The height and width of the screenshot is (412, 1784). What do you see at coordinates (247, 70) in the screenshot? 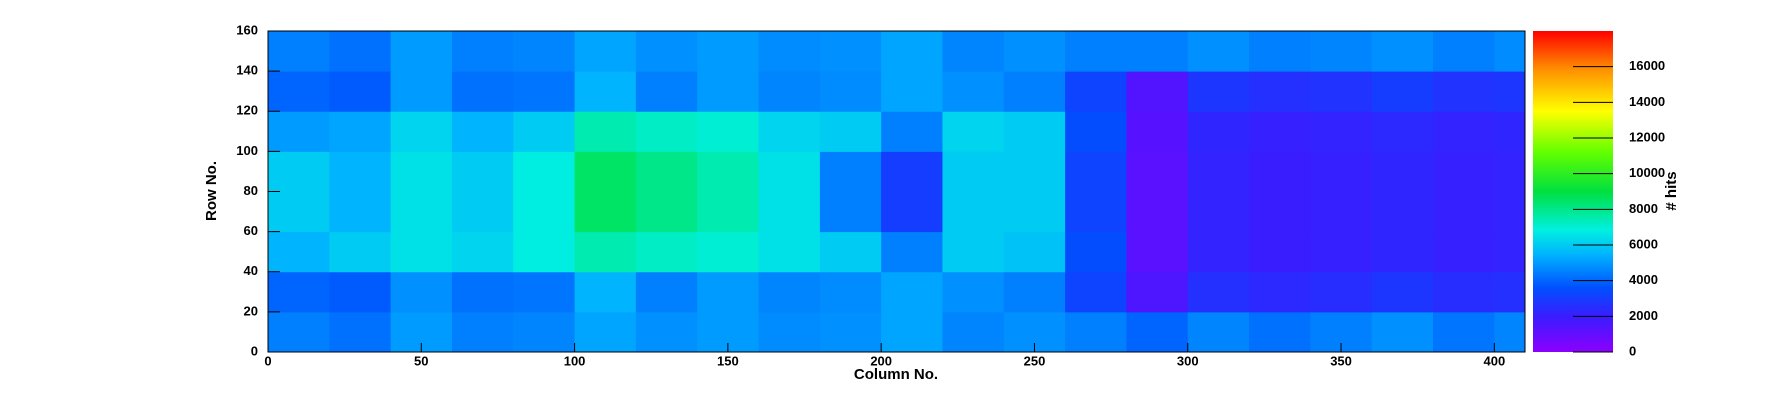
I see `y-tick-label: 140` at bounding box center [247, 70].